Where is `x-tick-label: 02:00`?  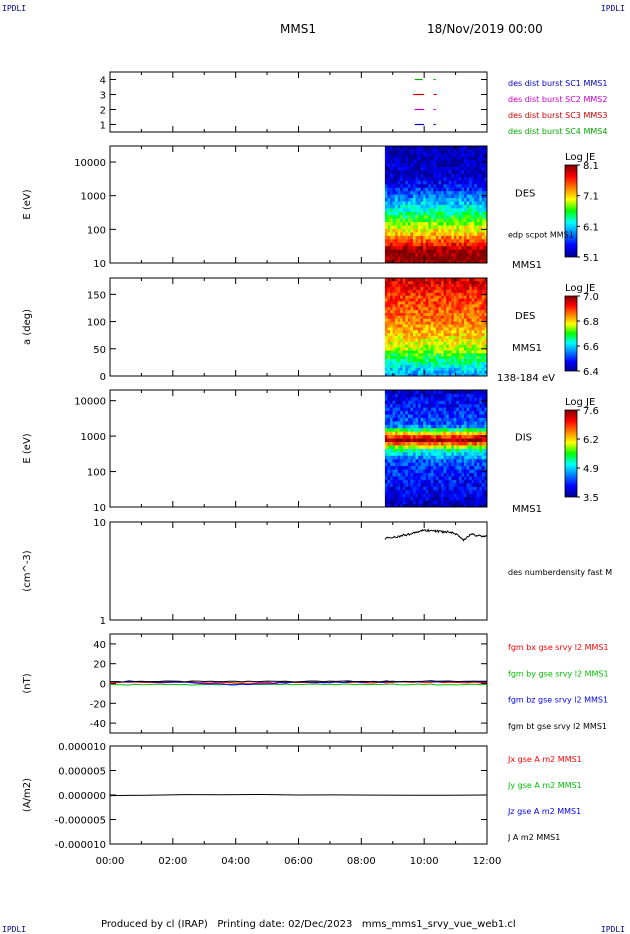
x-tick-label: 02:00 is located at coordinates (172, 861).